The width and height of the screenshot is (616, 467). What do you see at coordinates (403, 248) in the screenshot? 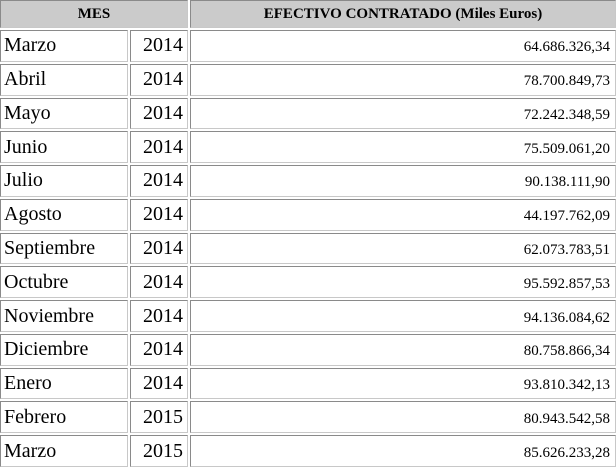
I see `value-cell: 62.073.783,51` at bounding box center [403, 248].